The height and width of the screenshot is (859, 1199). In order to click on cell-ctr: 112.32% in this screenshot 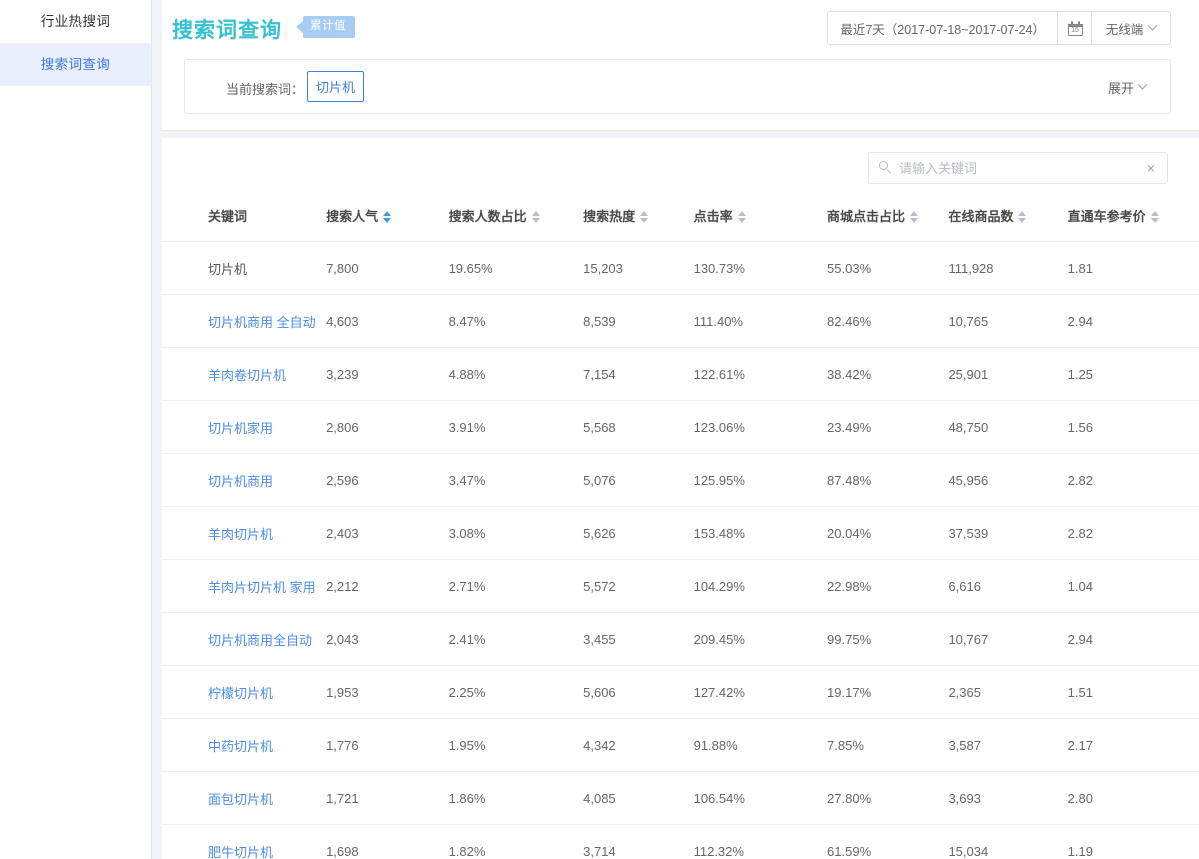, I will do `click(760, 841)`.